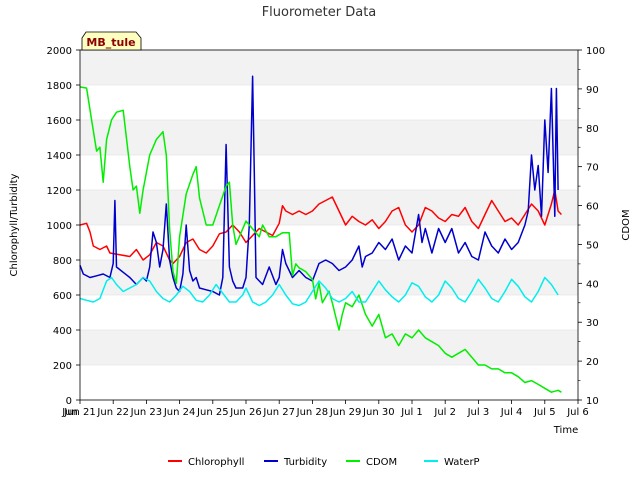 The height and width of the screenshot is (480, 640). What do you see at coordinates (378, 412) in the screenshot?
I see `x-tick-label: Jun 30` at bounding box center [378, 412].